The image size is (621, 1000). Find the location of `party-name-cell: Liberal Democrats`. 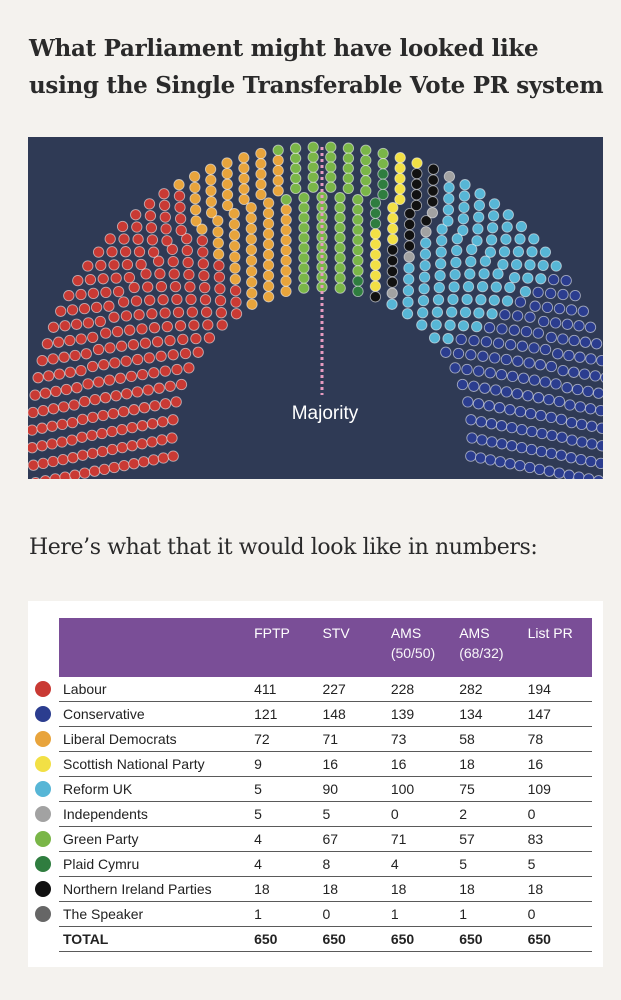

party-name-cell: Liberal Democrats is located at coordinates (143, 739).